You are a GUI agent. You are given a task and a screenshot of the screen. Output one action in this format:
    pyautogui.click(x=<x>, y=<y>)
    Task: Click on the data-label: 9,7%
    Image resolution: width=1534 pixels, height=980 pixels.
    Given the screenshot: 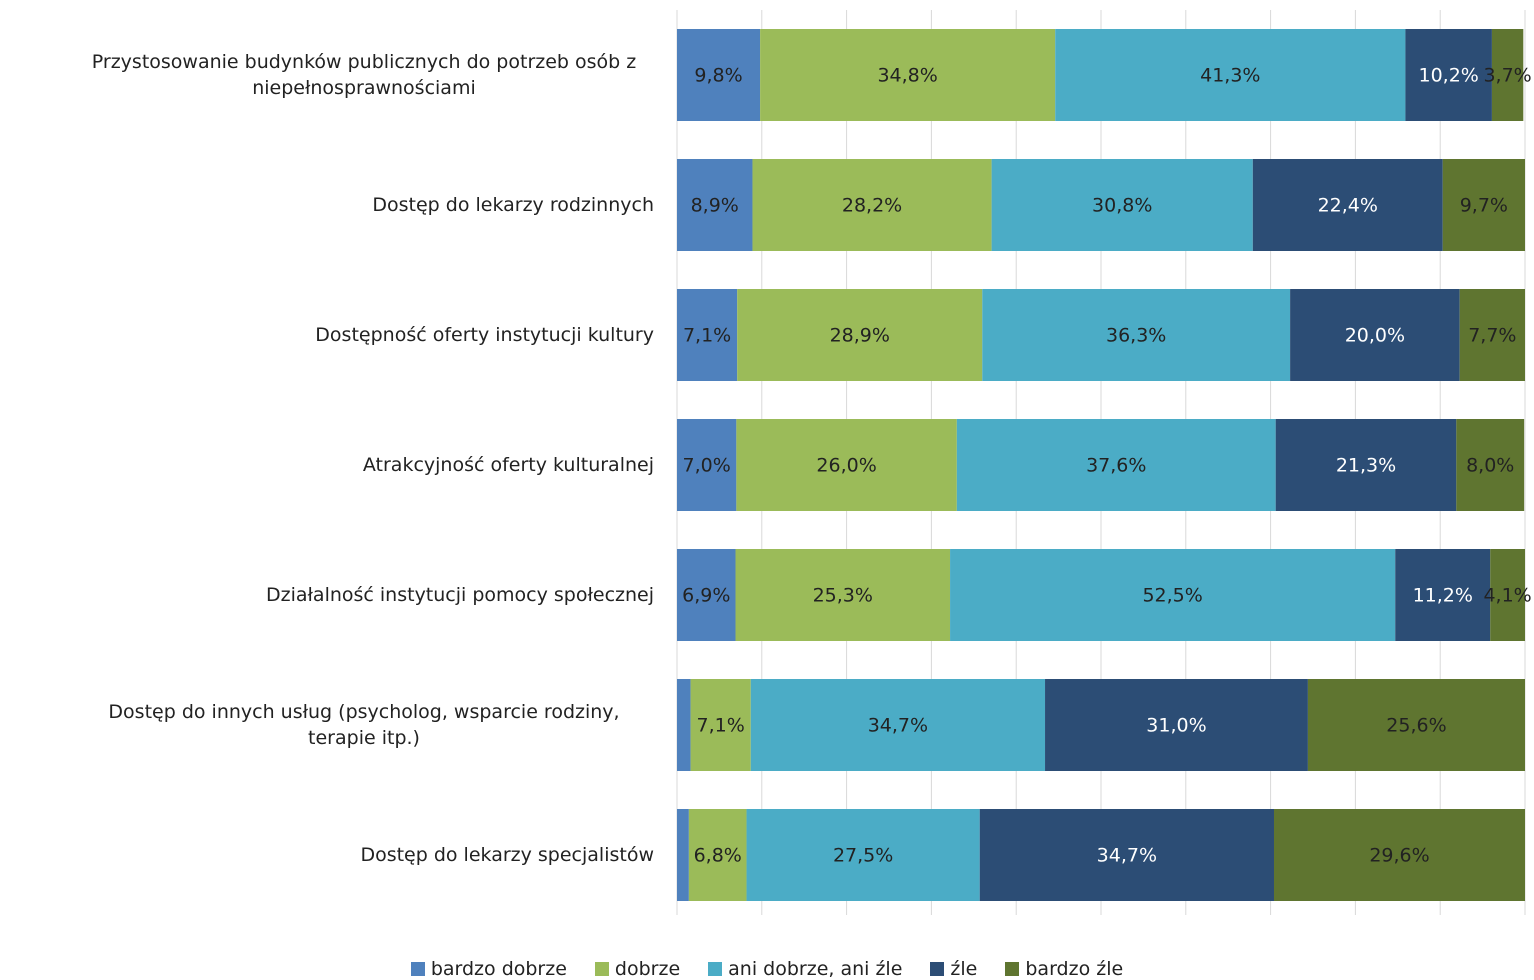 What is the action you would take?
    pyautogui.click(x=1484, y=206)
    